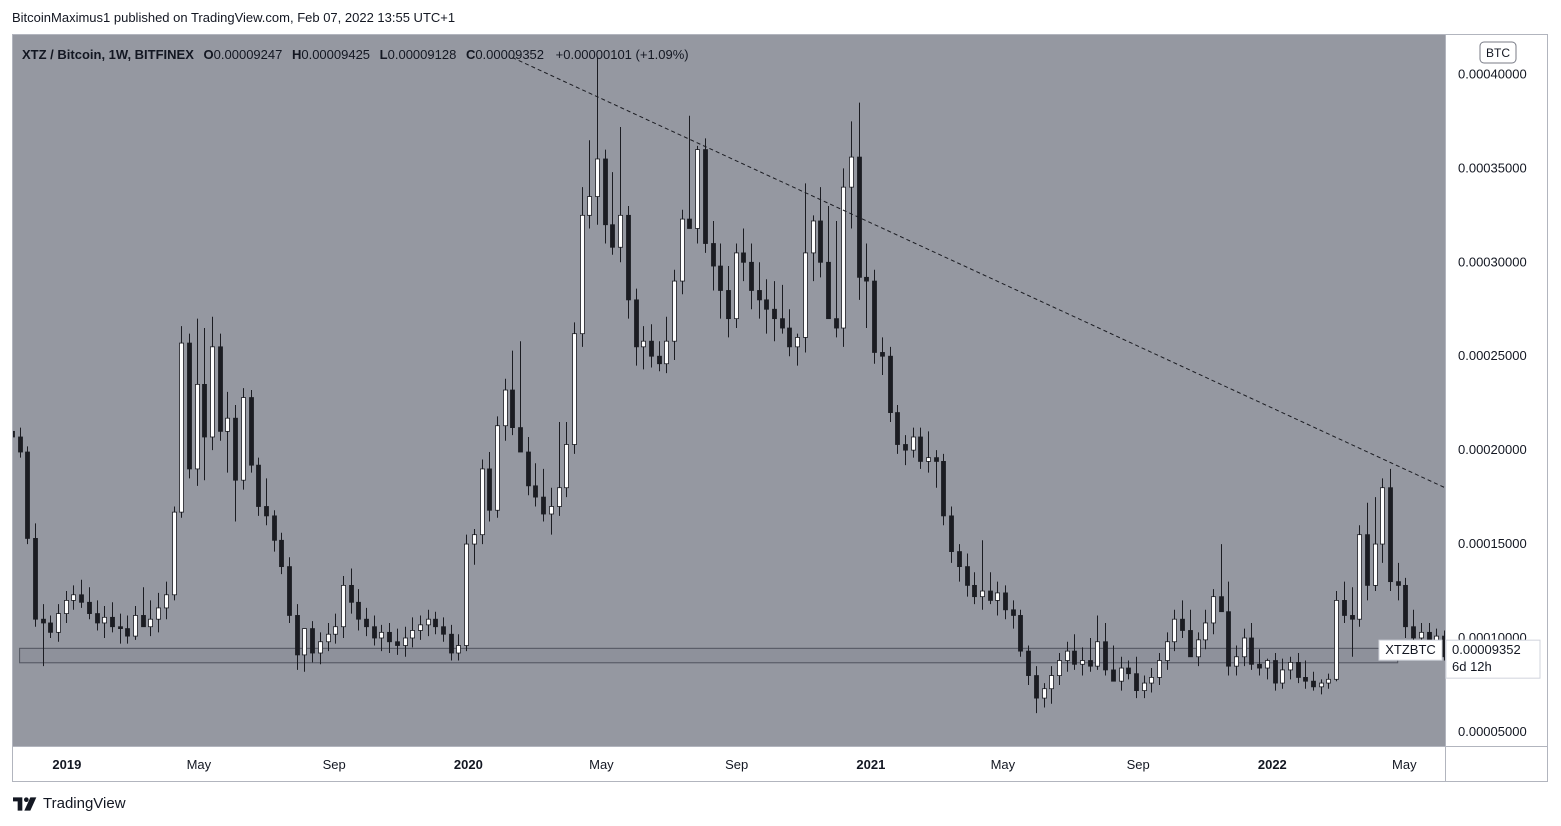 Image resolution: width=1561 pixels, height=826 pixels. Describe the element at coordinates (1493, 659) in the screenshot. I see `last-price-tag` at that location.